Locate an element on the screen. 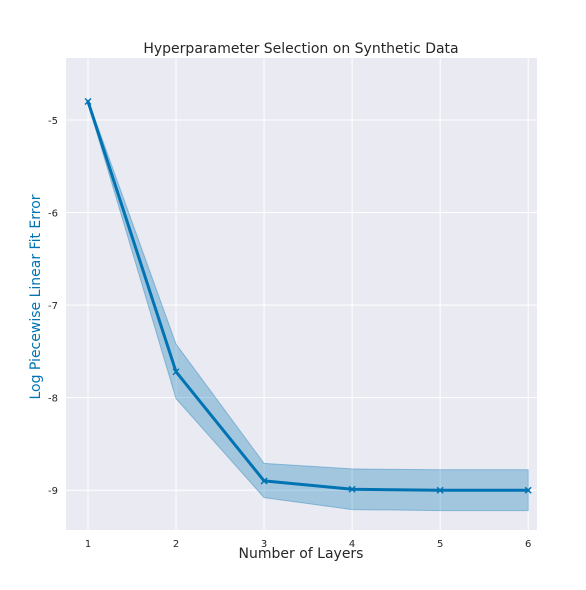 The image size is (586, 590). y-tick-label: -6 is located at coordinates (53, 214).